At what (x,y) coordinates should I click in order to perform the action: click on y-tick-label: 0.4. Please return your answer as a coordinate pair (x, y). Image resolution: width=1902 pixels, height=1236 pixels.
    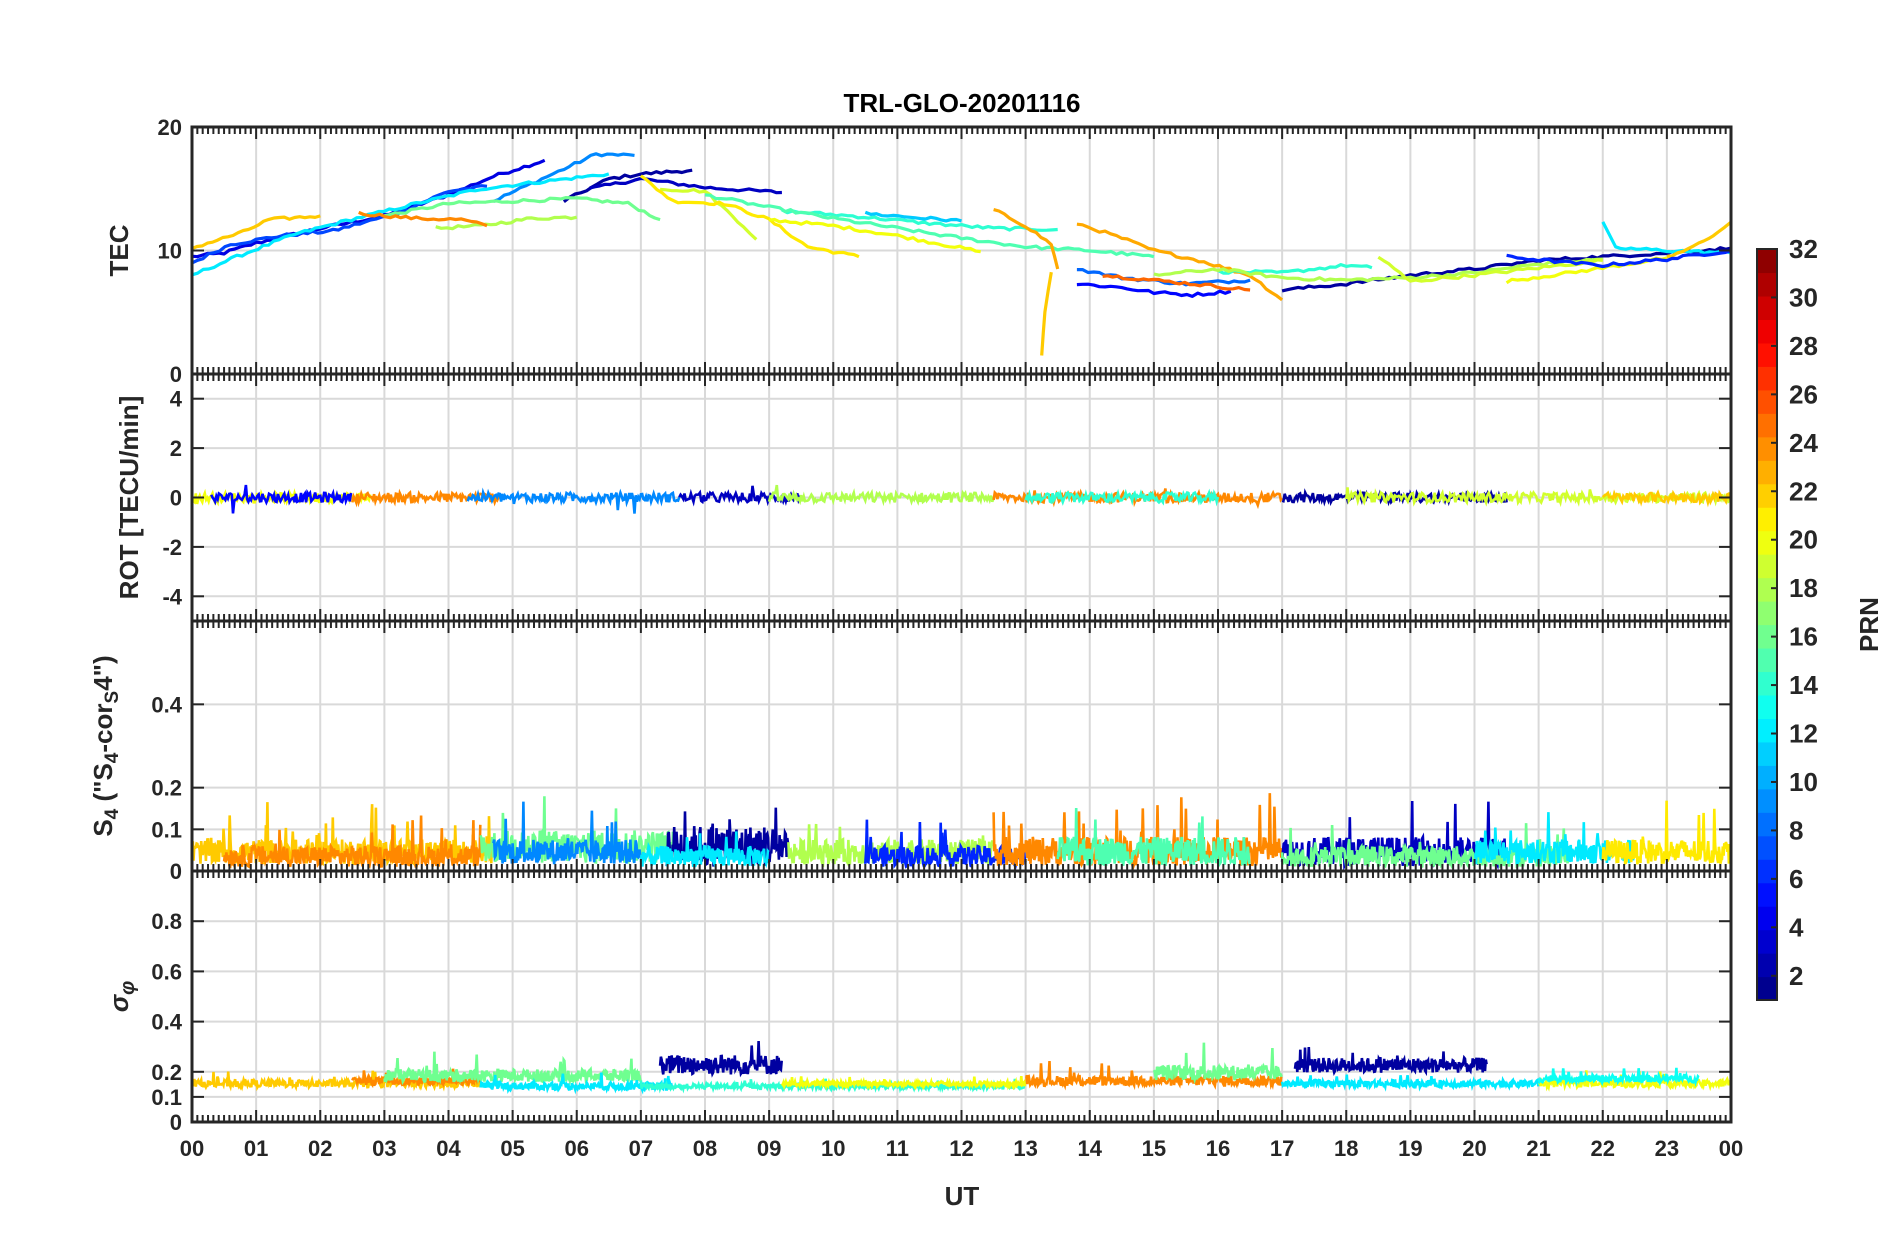
    Looking at the image, I should click on (166, 704).